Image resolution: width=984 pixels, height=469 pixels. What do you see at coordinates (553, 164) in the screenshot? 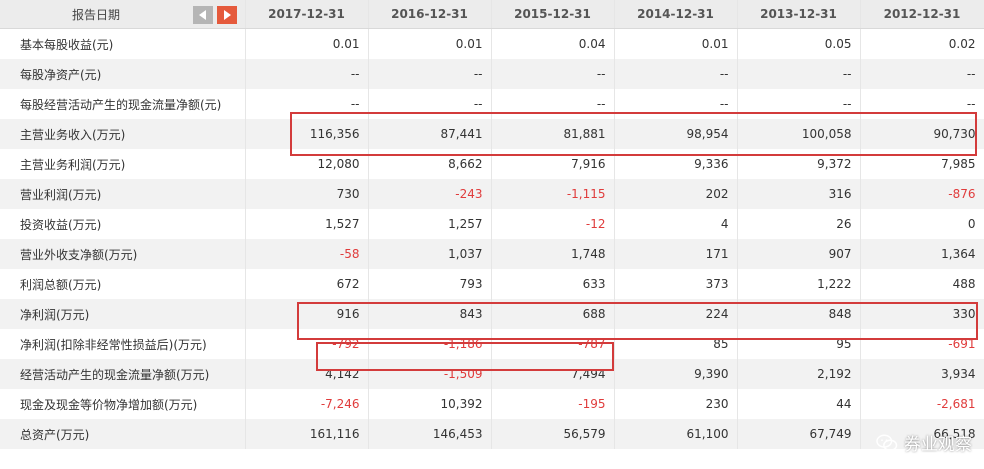
I see `value-cell: 7,916` at bounding box center [553, 164].